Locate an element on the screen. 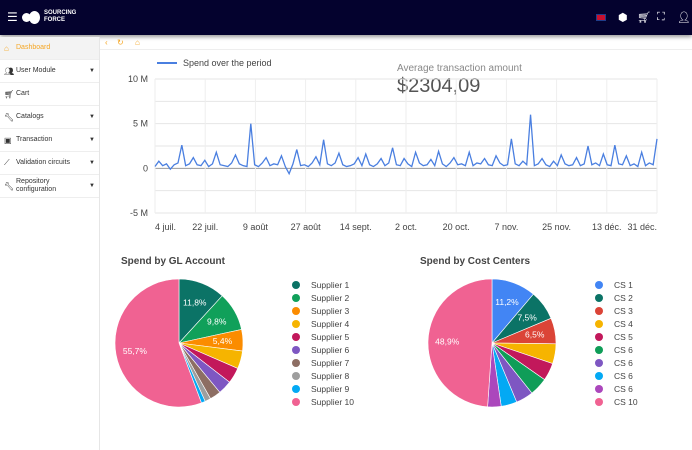 Image resolution: width=692 pixels, height=450 pixels. back-icon: ‹ is located at coordinates (106, 42).